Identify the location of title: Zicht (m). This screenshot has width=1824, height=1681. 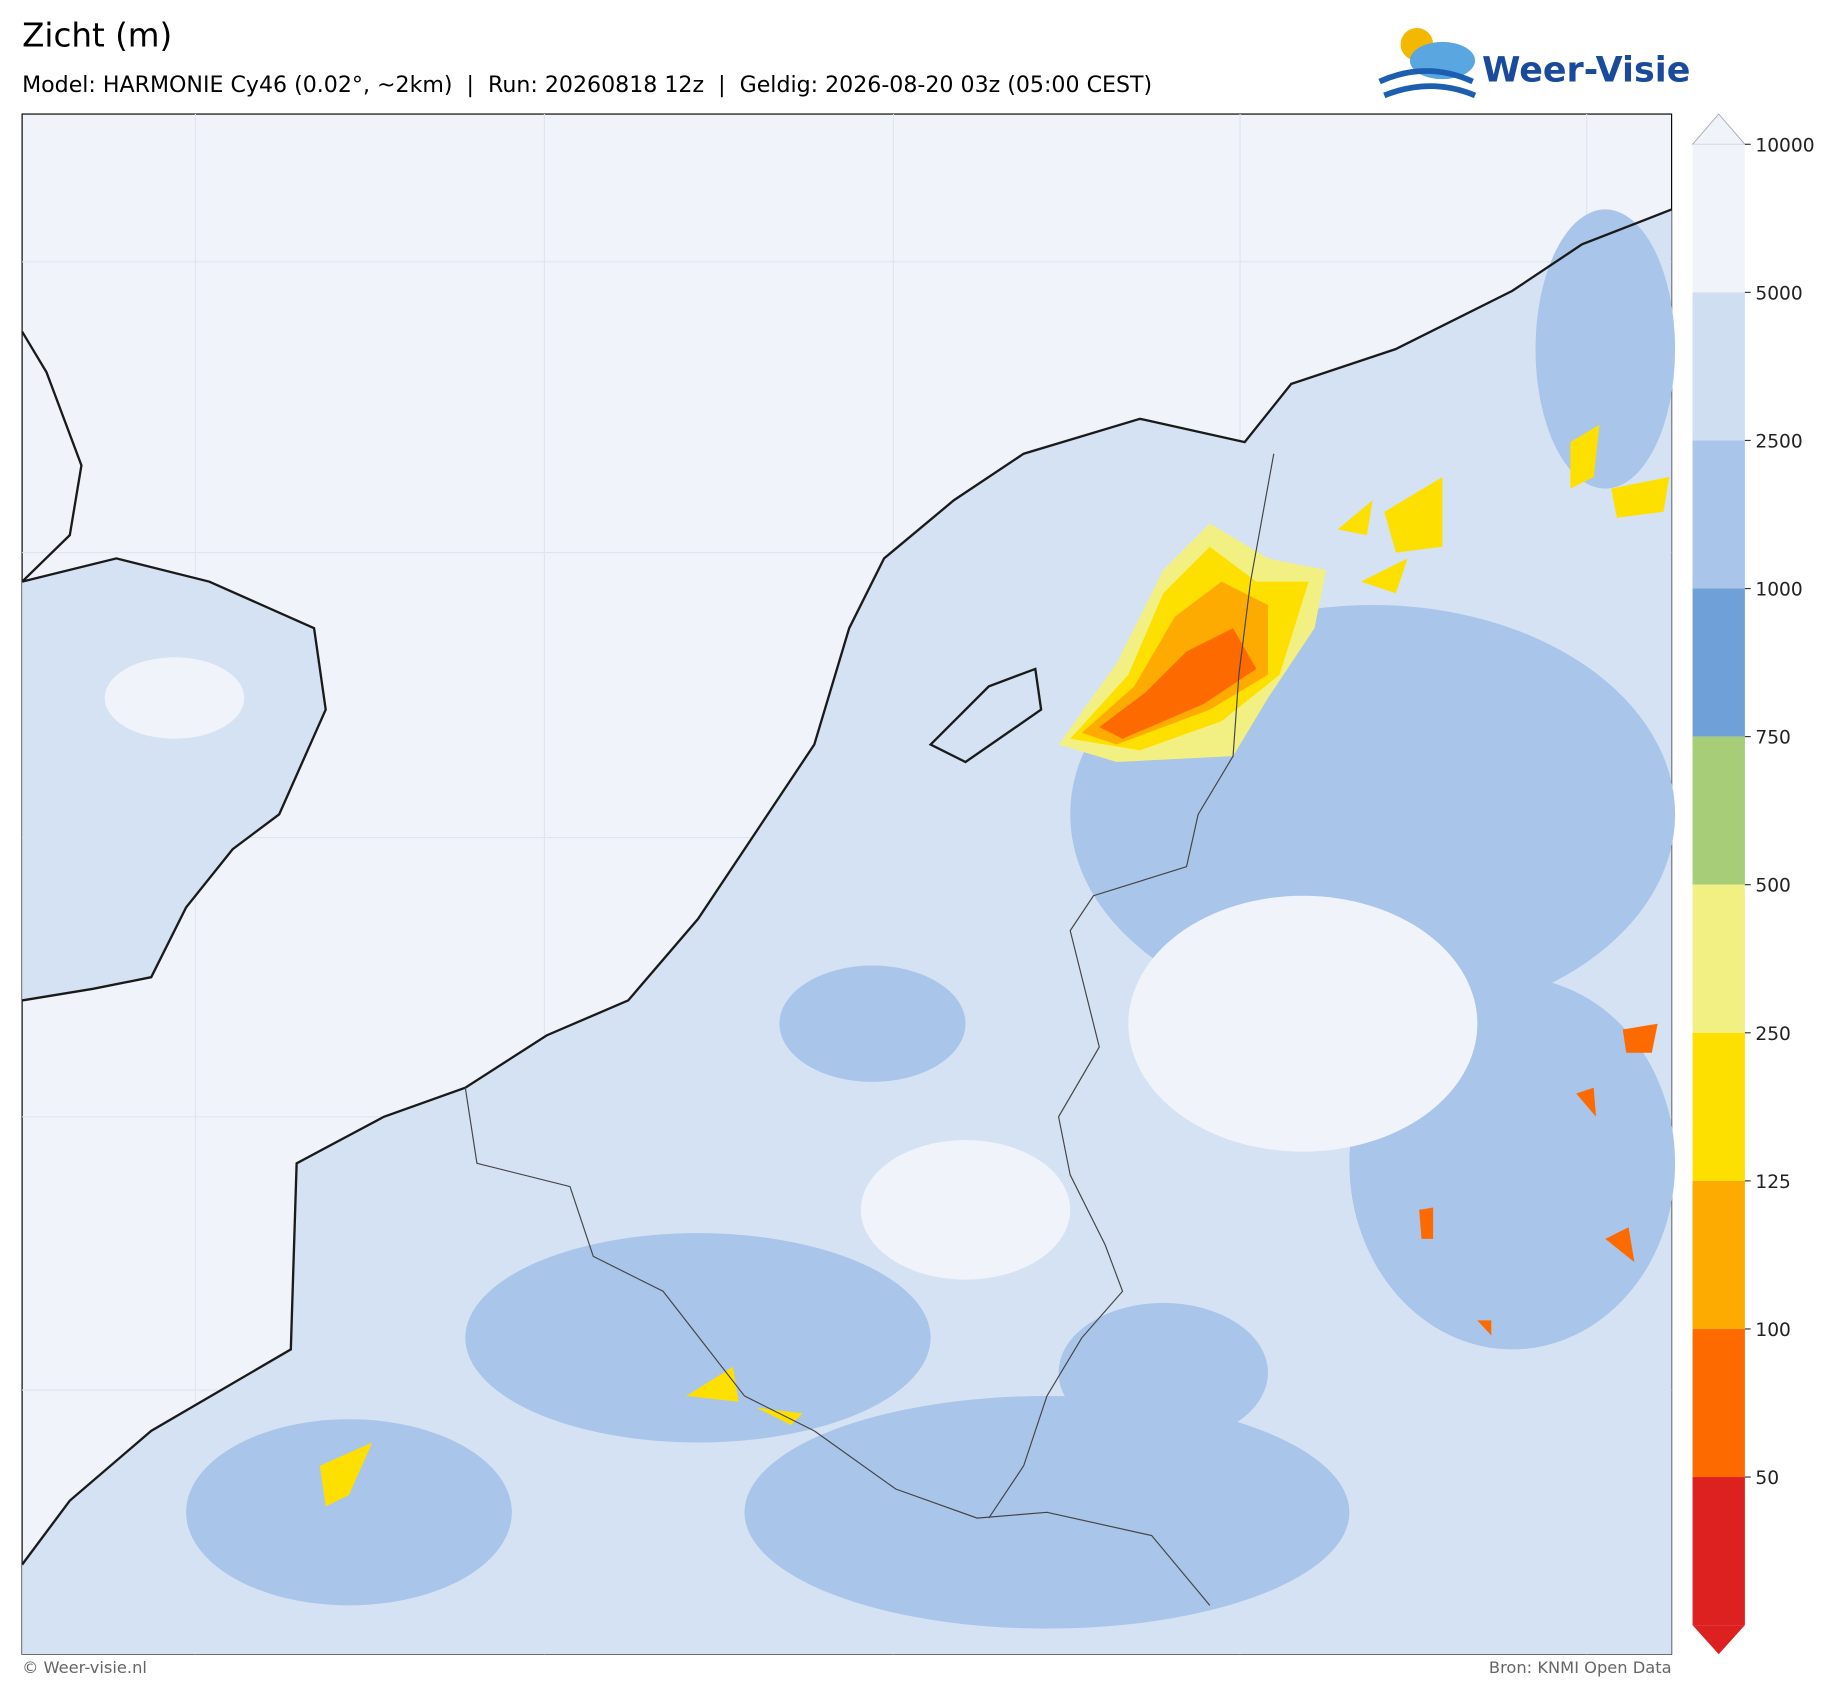
(97, 36).